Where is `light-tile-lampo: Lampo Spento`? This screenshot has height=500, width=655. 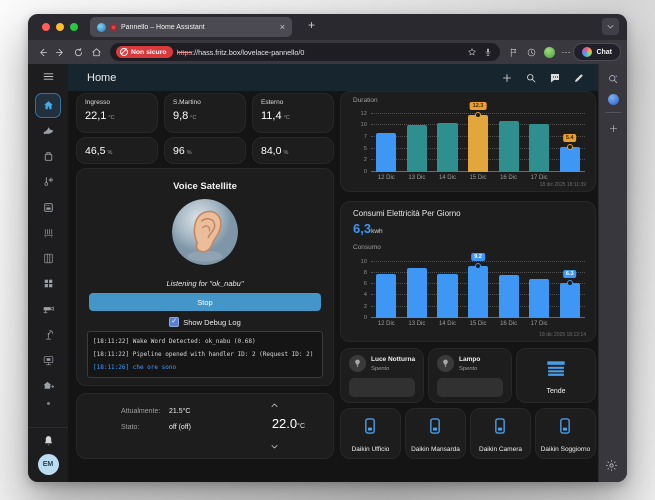
light-tile-lampo: Lampo Spento is located at coordinates (470, 375).